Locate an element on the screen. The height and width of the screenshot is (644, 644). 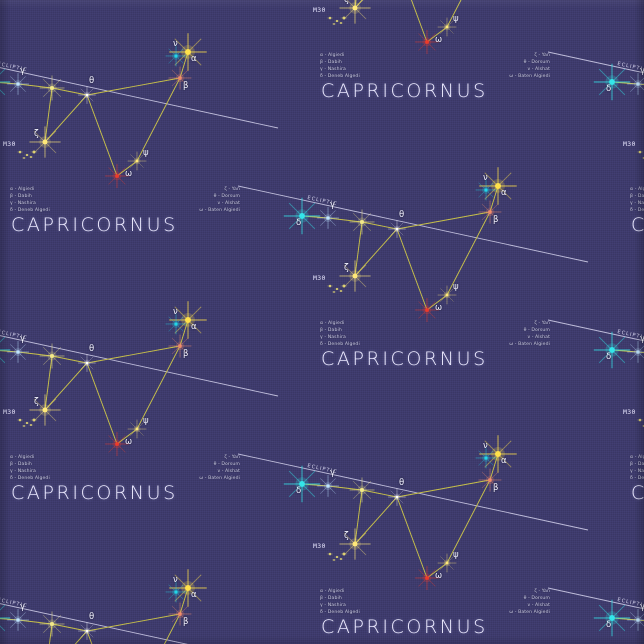
star-label-alpha: α is located at coordinates (504, 193).